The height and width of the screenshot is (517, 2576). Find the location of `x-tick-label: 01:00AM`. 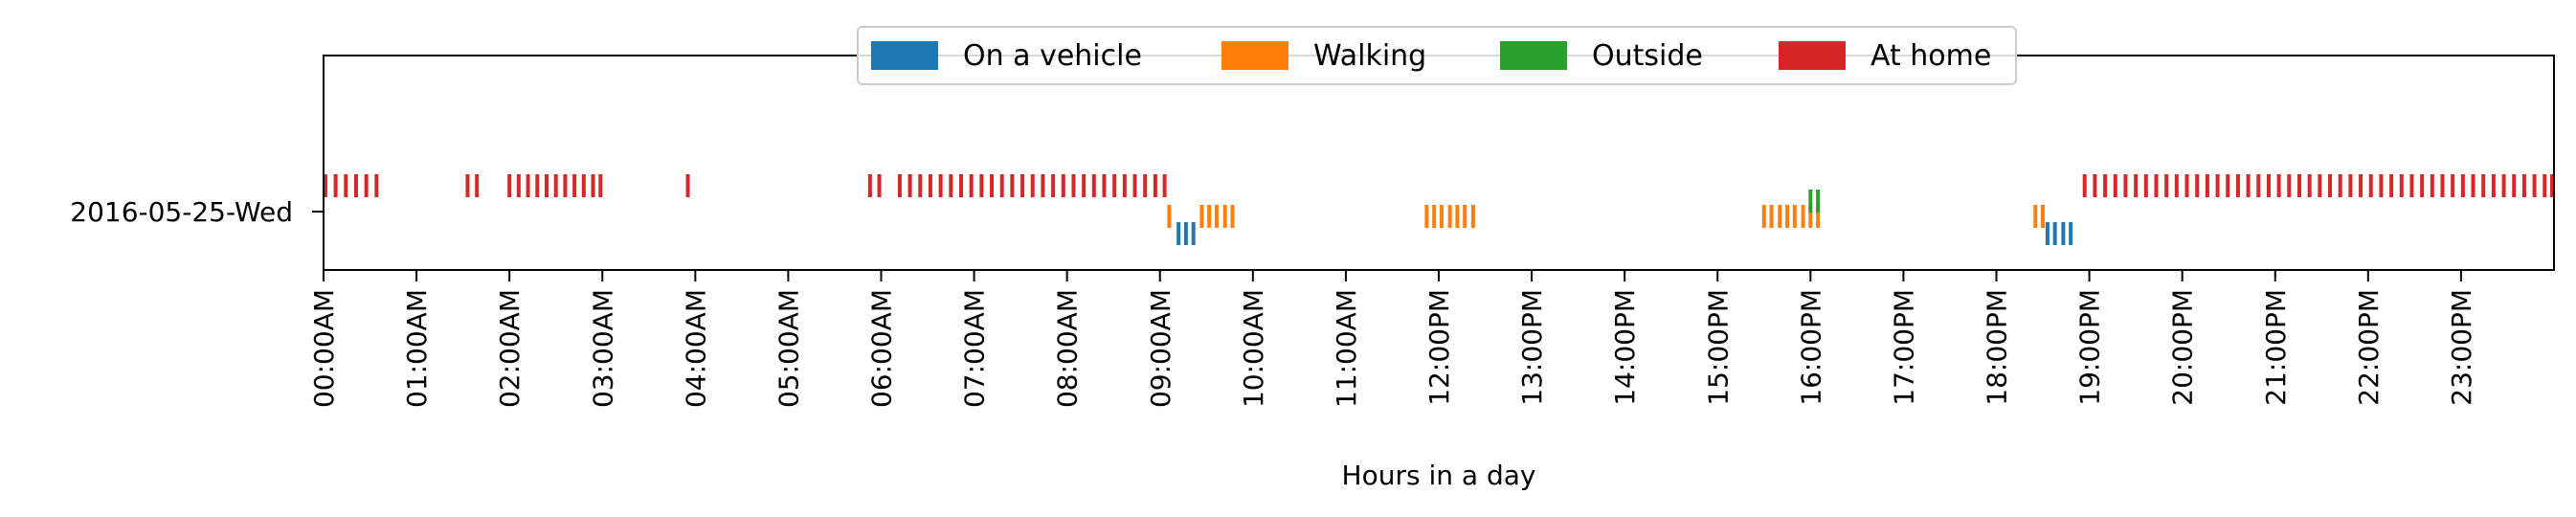

x-tick-label: 01:00AM is located at coordinates (417, 348).